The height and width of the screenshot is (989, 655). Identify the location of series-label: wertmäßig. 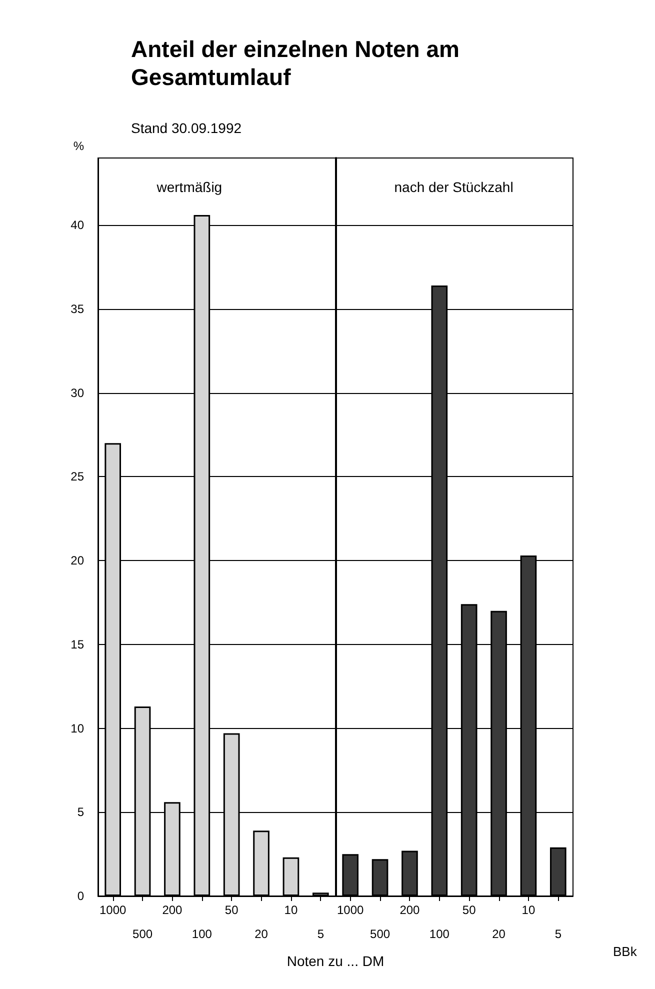
(189, 187).